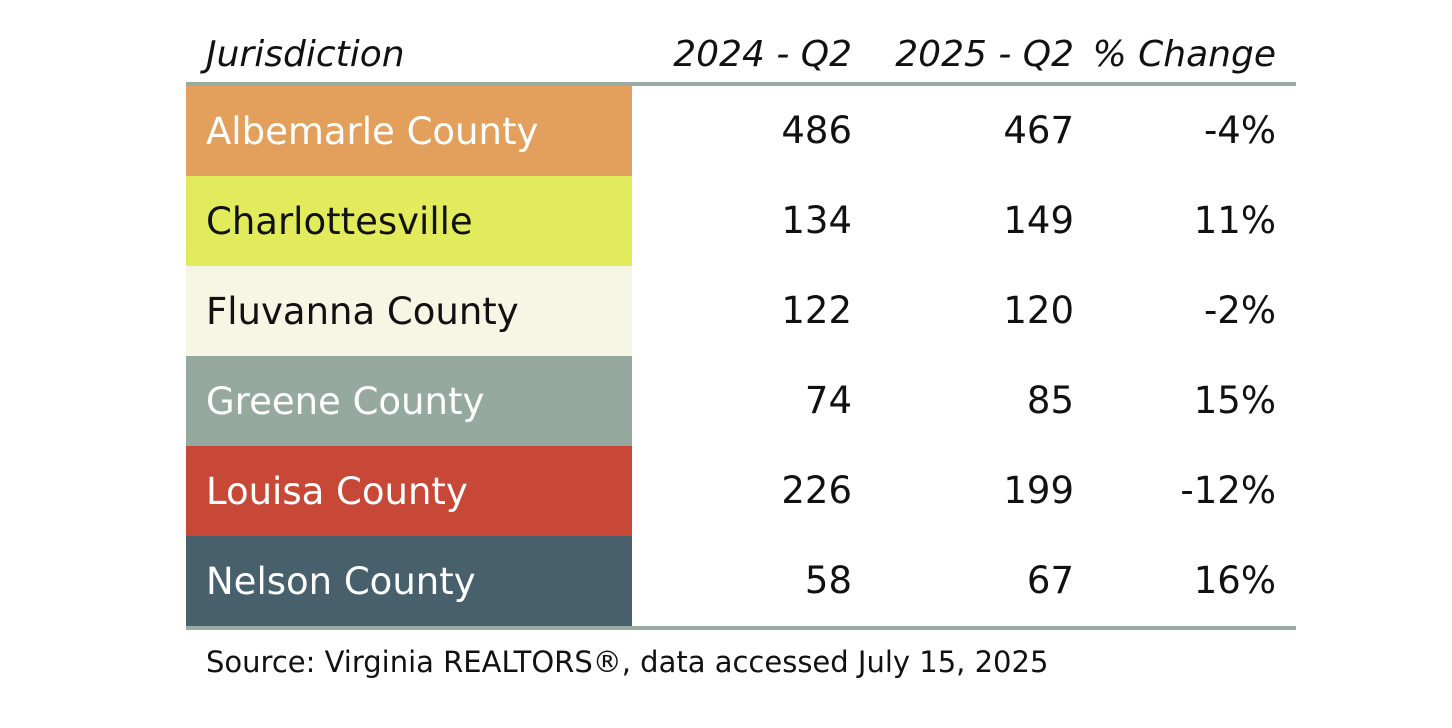  What do you see at coordinates (762, 54) in the screenshot?
I see `header-2024-q2: 2024 - Q2` at bounding box center [762, 54].